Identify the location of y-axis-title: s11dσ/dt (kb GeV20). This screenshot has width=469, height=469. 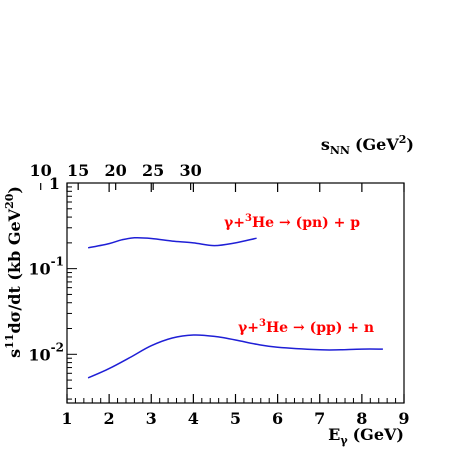
(13, 272).